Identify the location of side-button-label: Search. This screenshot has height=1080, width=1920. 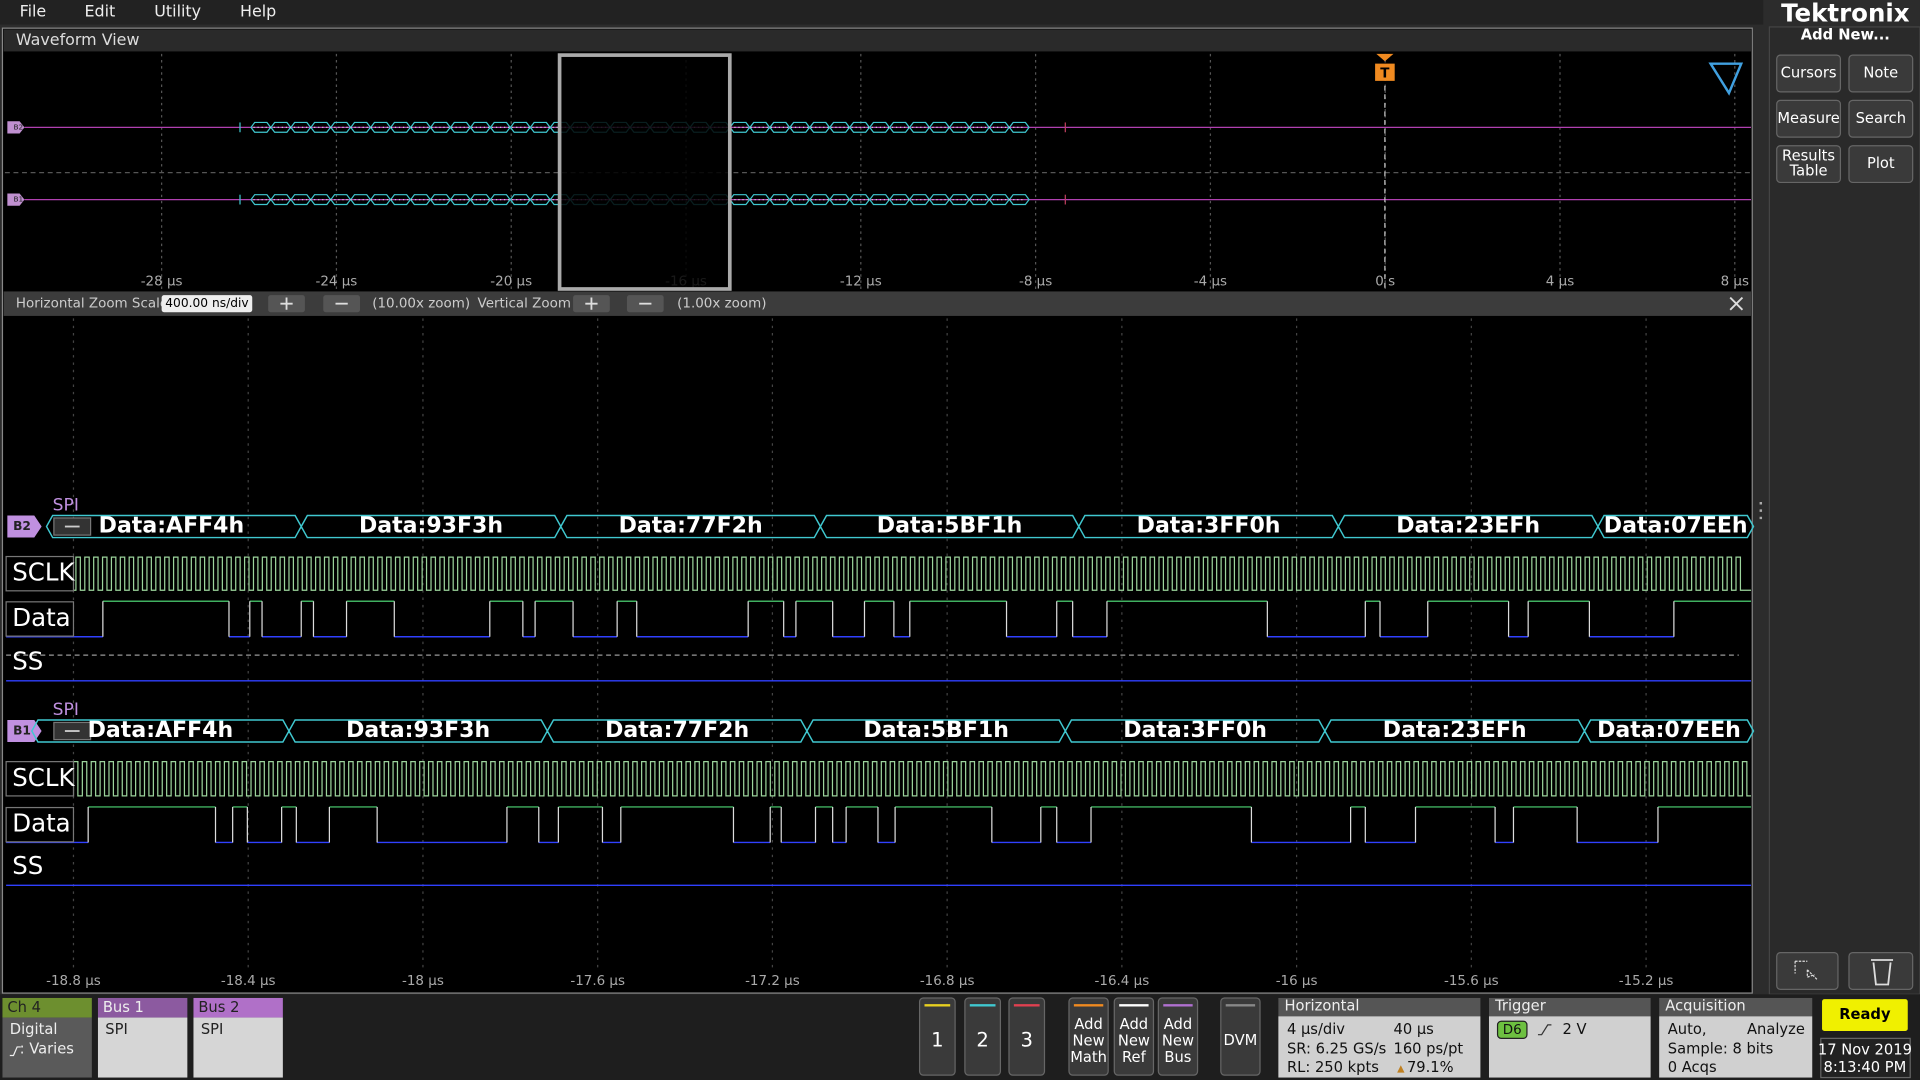
(1881, 118).